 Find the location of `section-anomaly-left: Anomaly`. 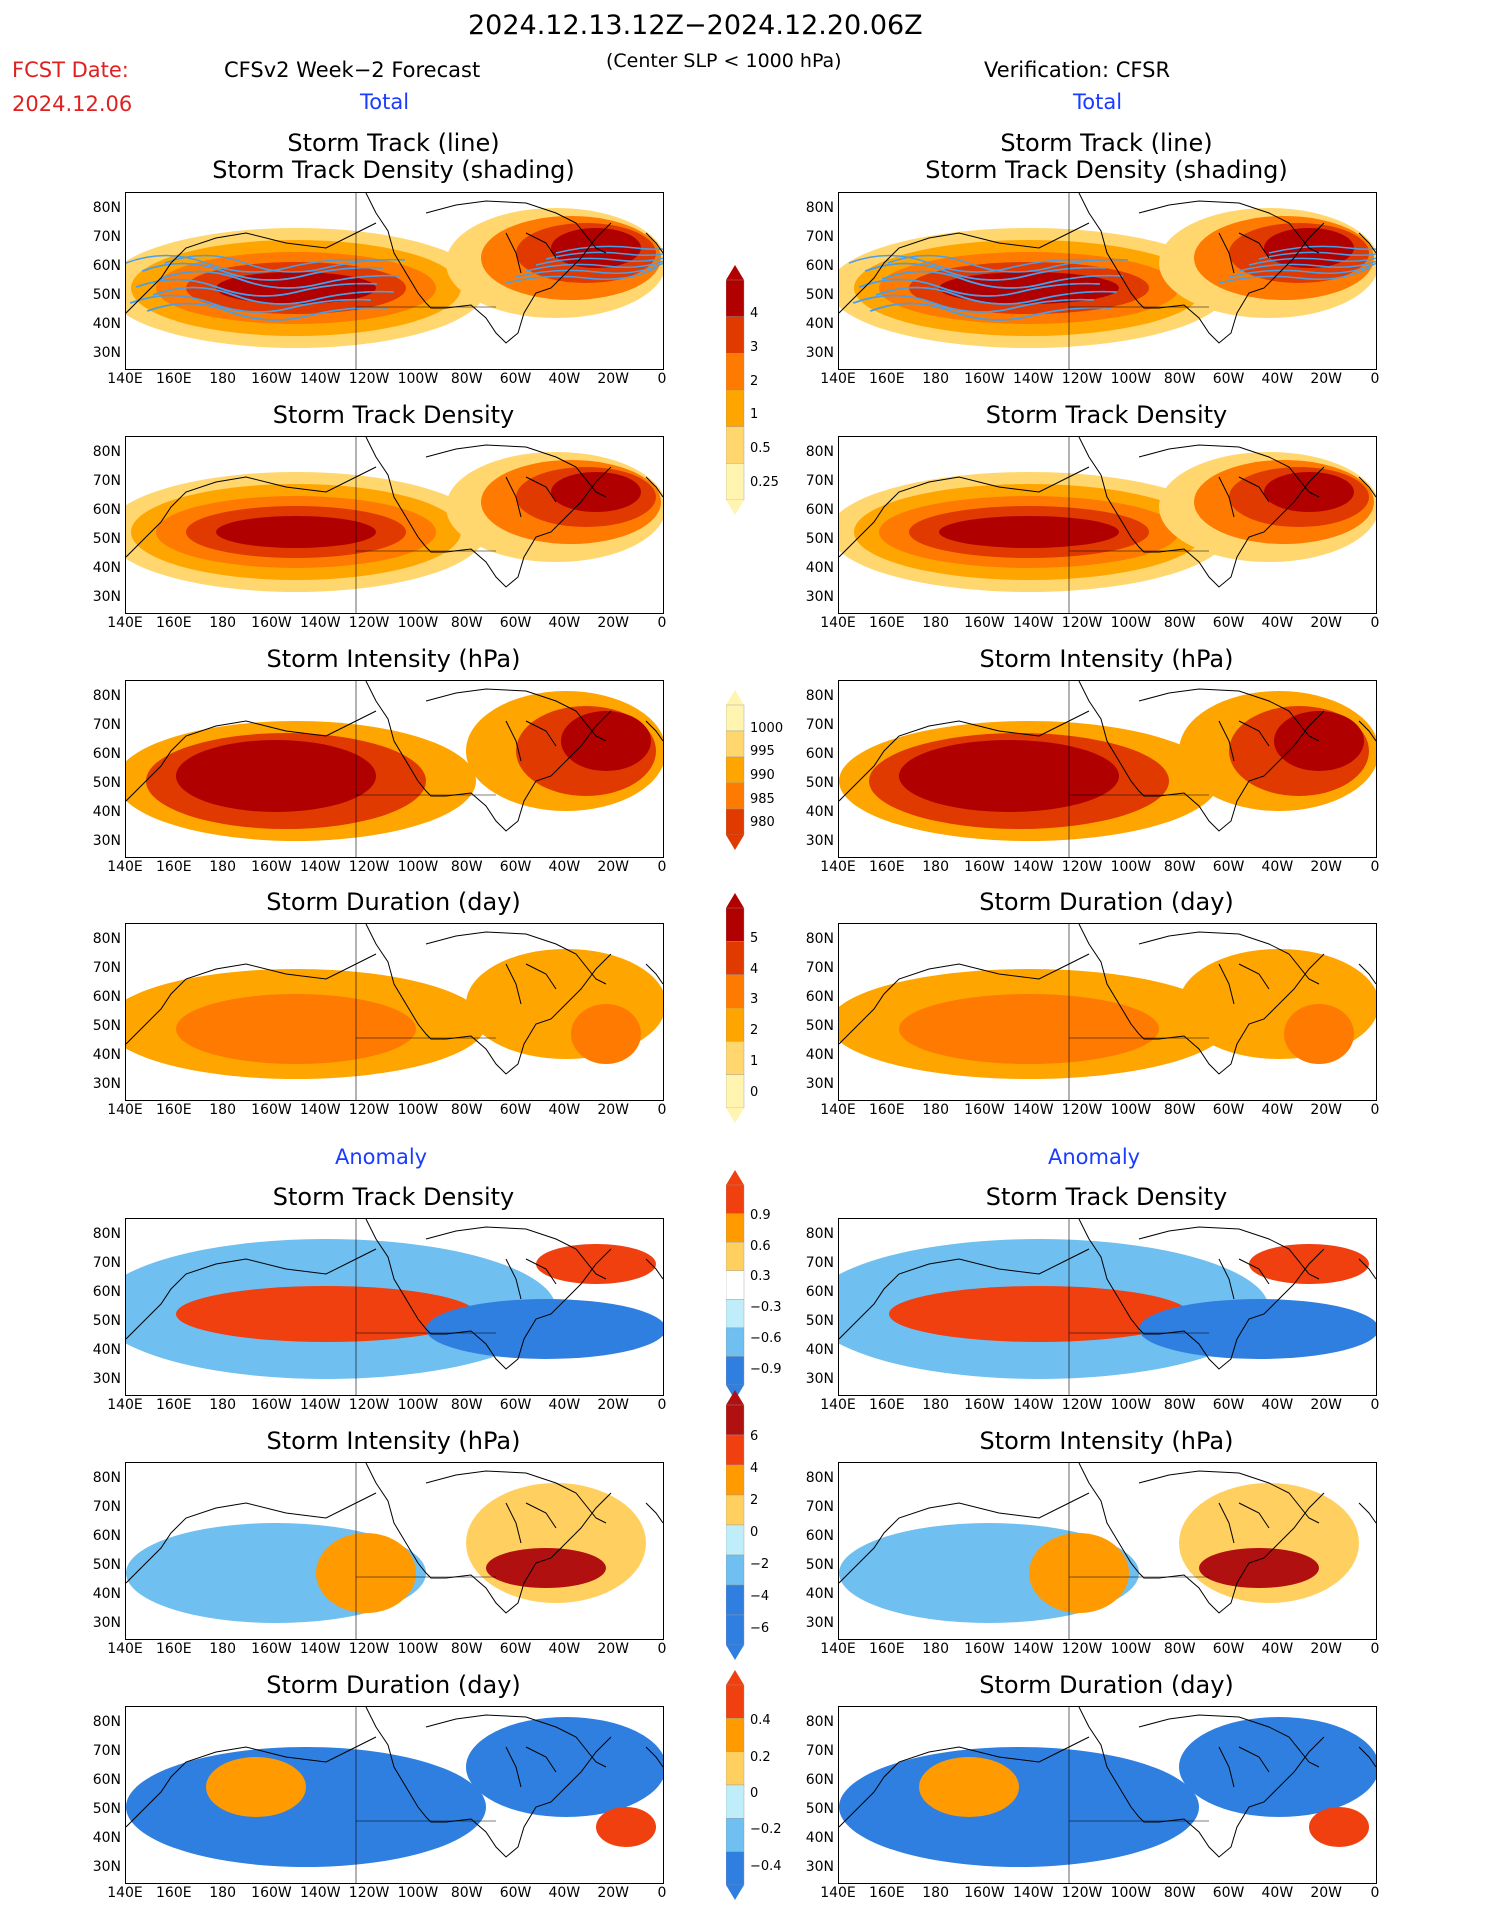

section-anomaly-left: Anomaly is located at coordinates (381, 1157).